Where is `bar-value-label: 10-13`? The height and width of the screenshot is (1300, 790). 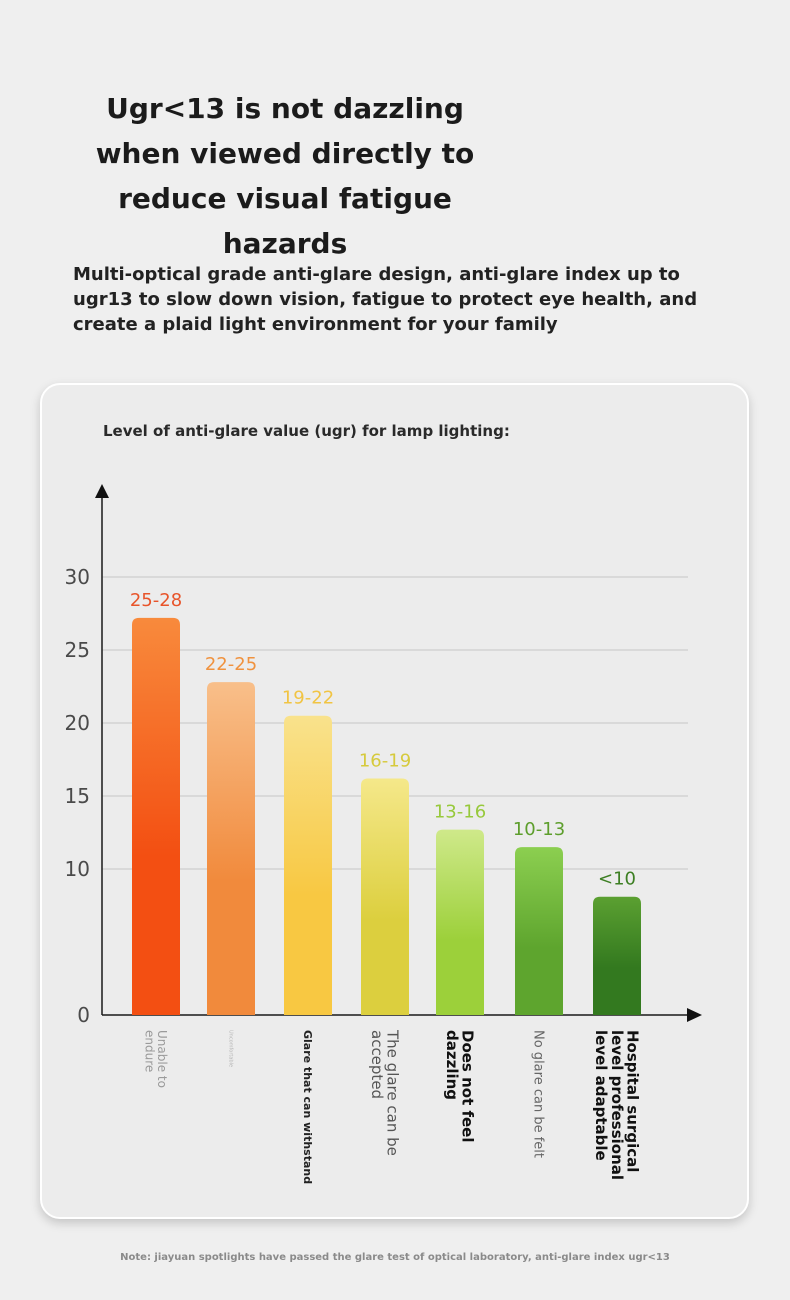 bar-value-label: 10-13 is located at coordinates (539, 829).